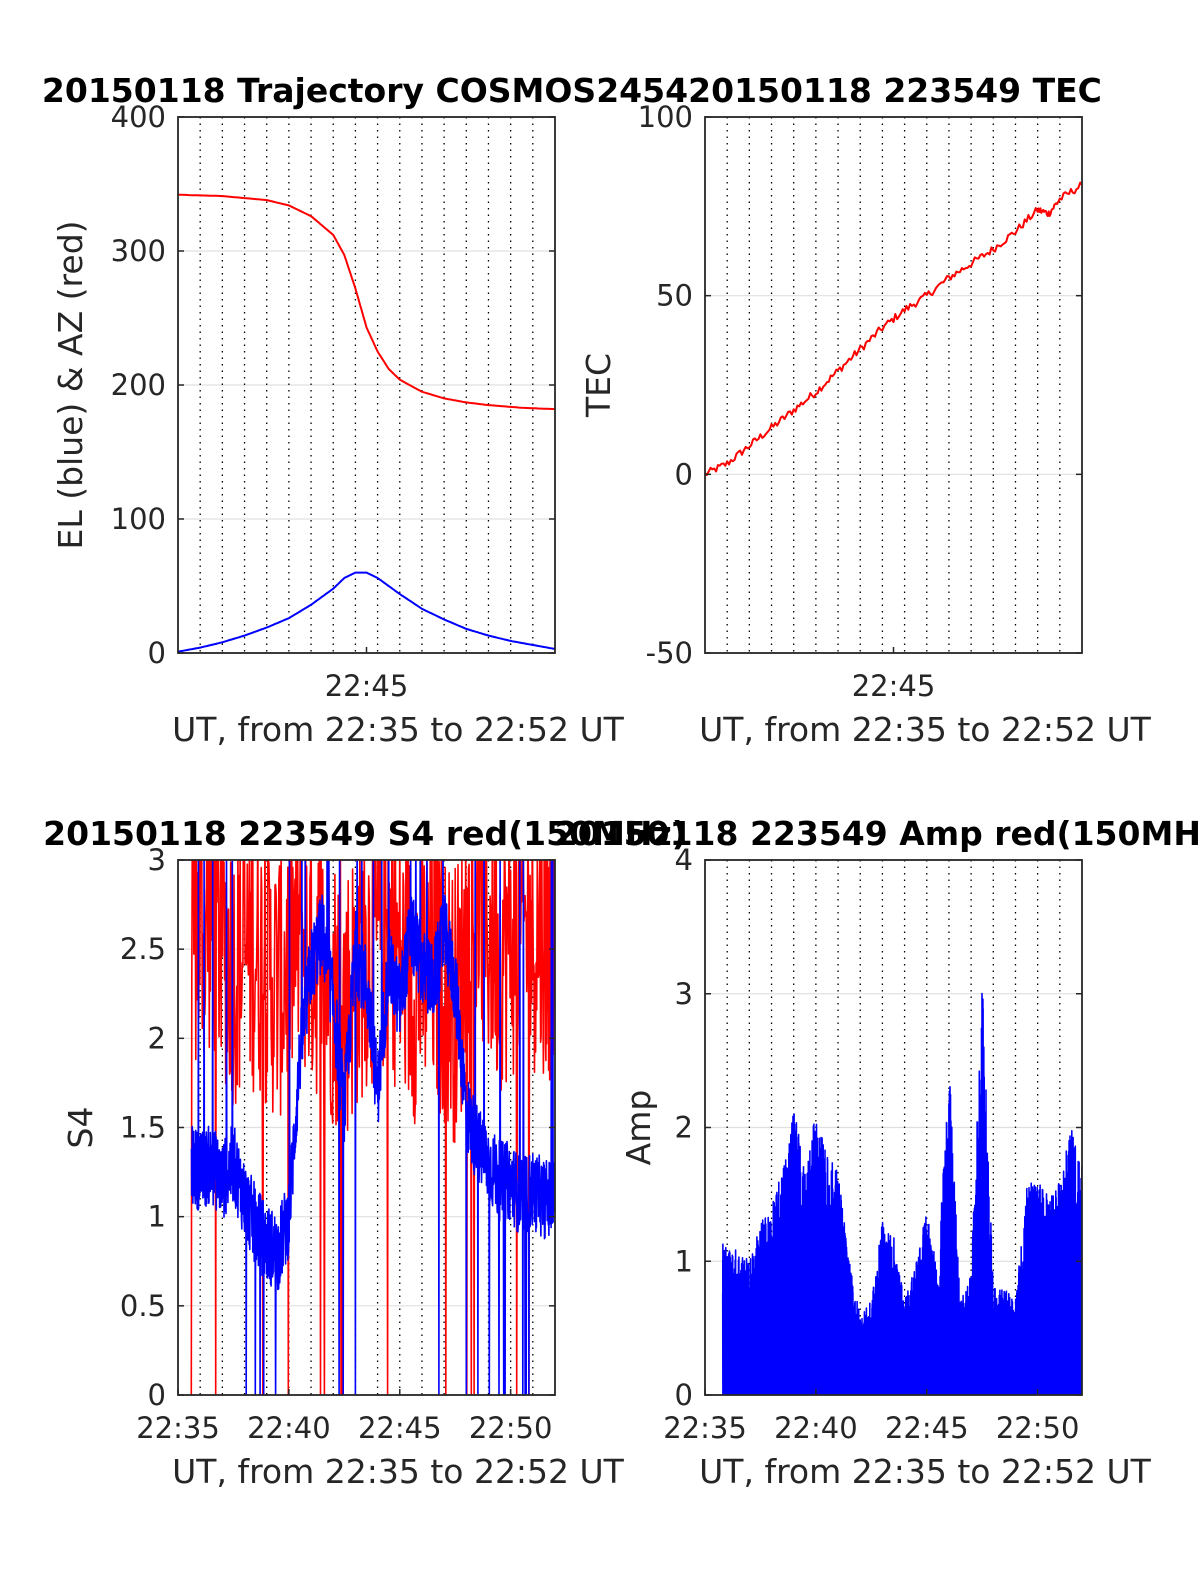 Image resolution: width=1200 pixels, height=1575 pixels. What do you see at coordinates (895, 90) in the screenshot?
I see `chart-title: 20150118 223549 TEC` at bounding box center [895, 90].